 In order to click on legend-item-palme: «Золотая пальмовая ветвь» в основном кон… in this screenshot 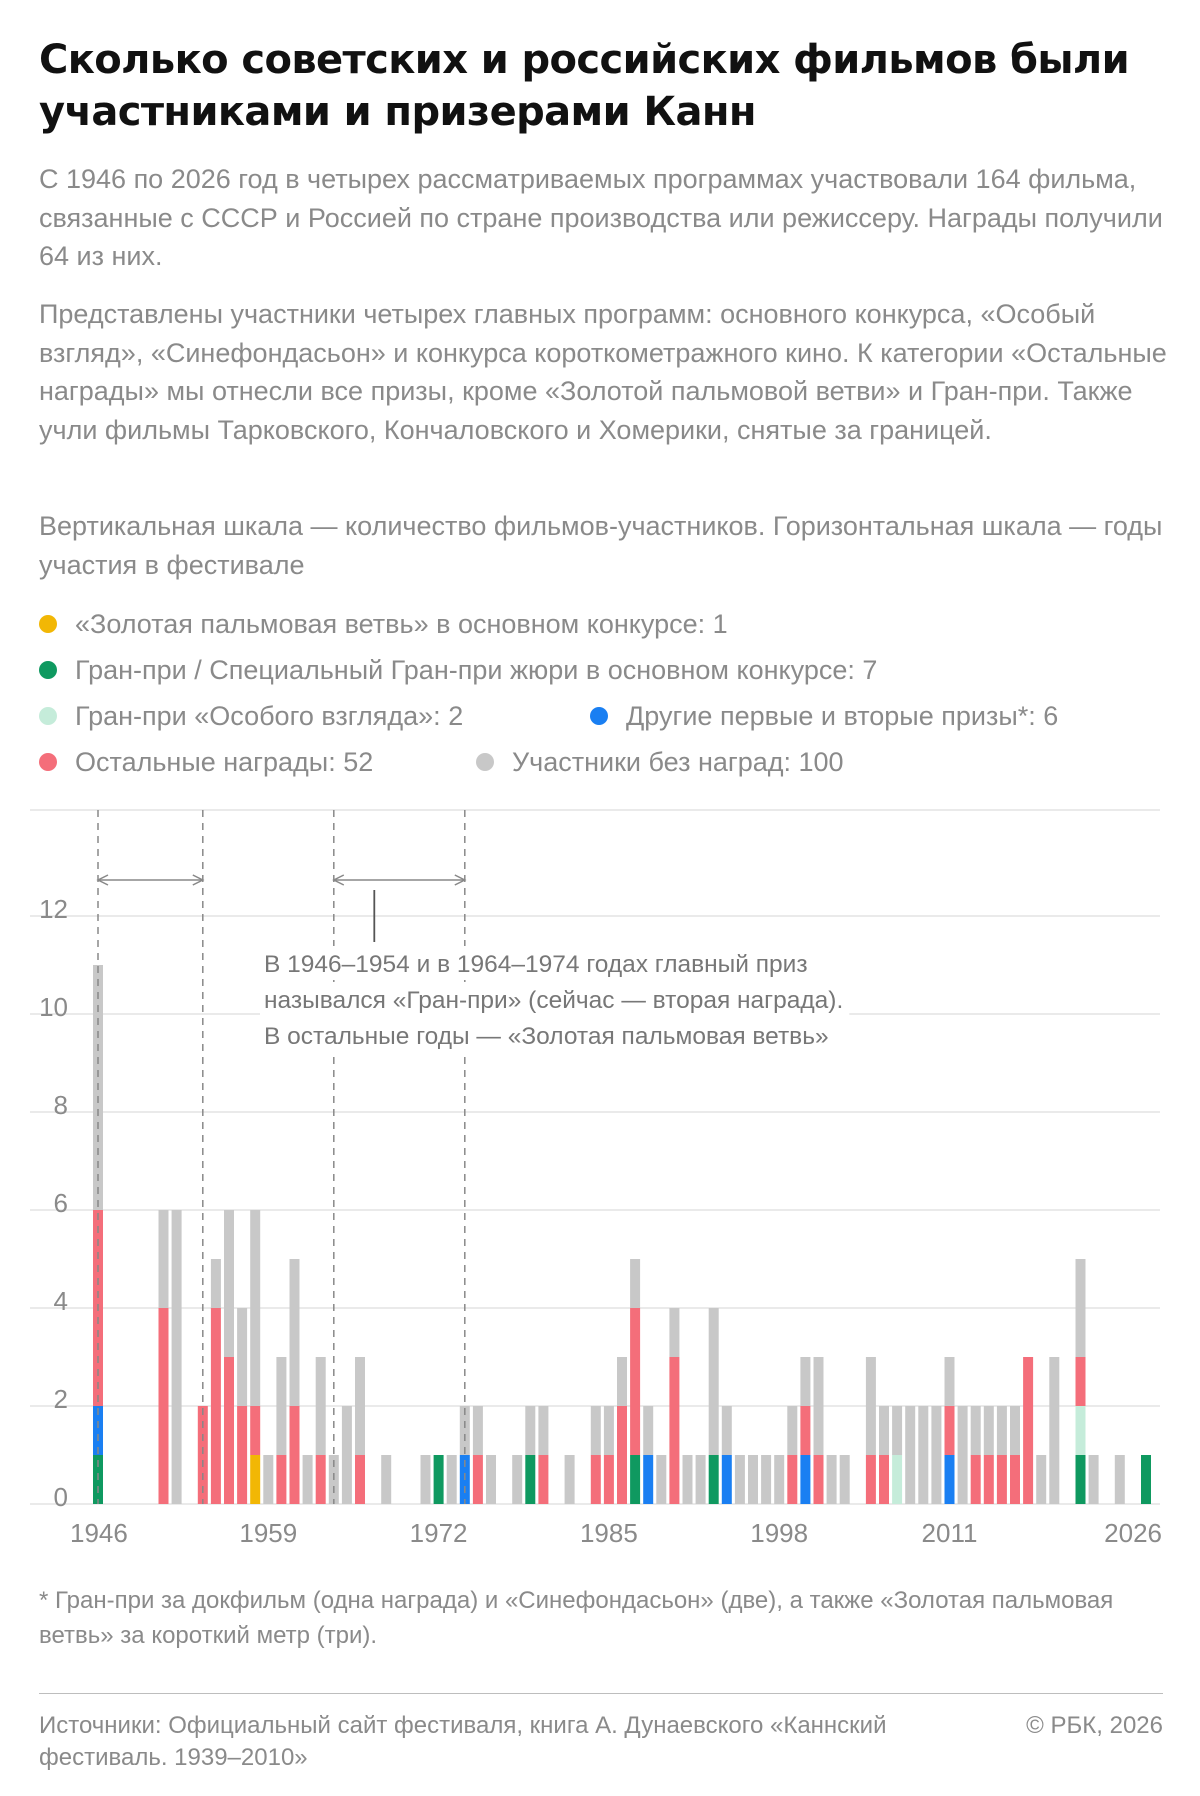, I will do `click(383, 624)`.